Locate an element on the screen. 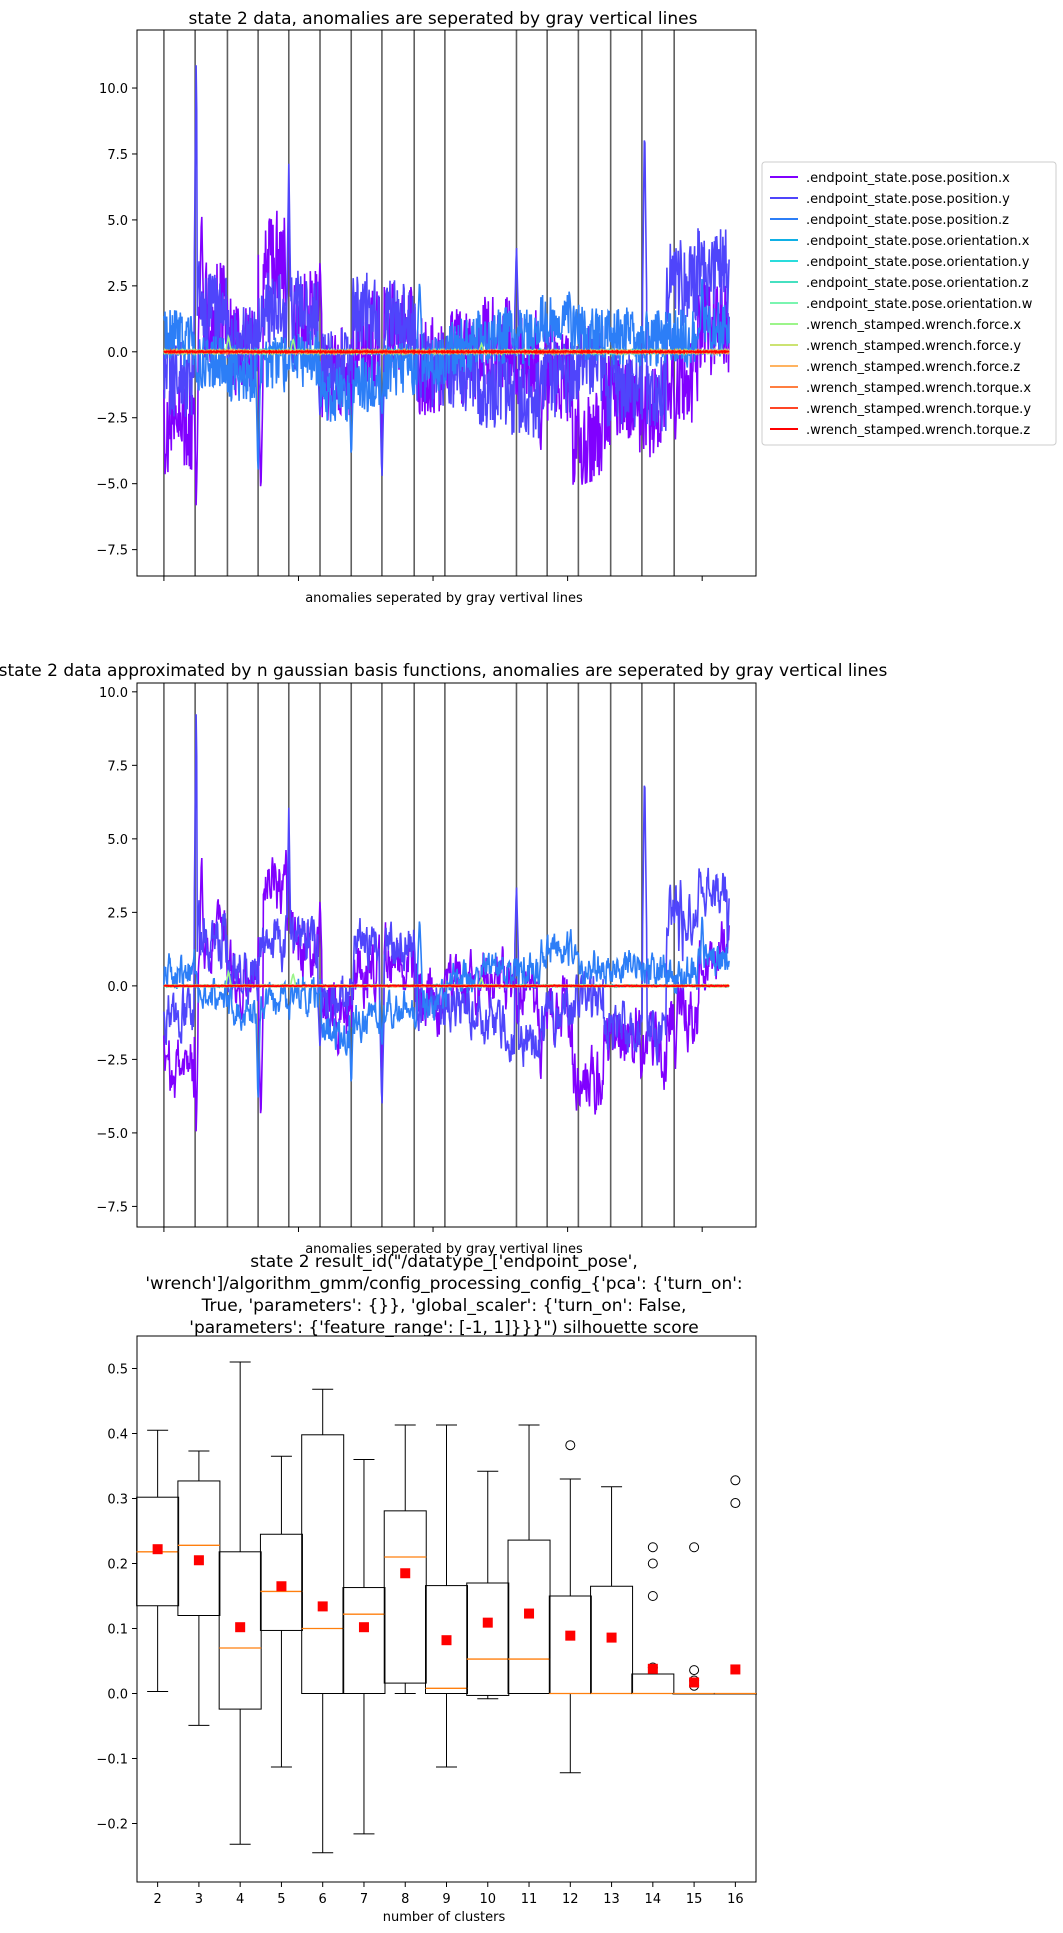 This screenshot has width=1063, height=1933. x-tick-label: 6 is located at coordinates (323, 1899).